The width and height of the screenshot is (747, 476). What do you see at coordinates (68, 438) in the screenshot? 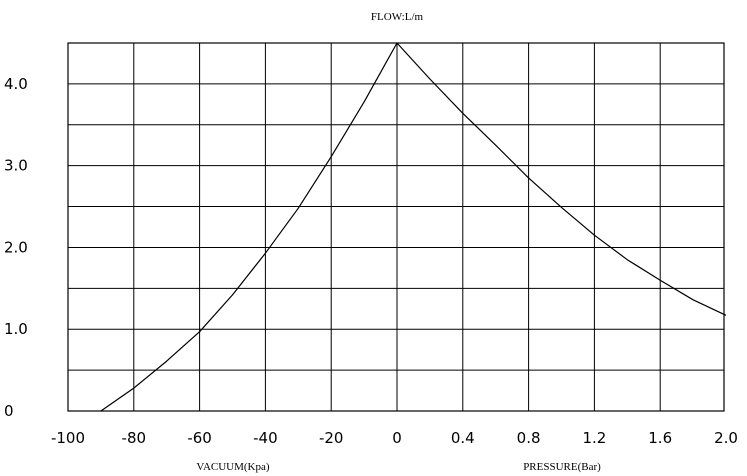
I see `x-tick-label: -100` at bounding box center [68, 438].